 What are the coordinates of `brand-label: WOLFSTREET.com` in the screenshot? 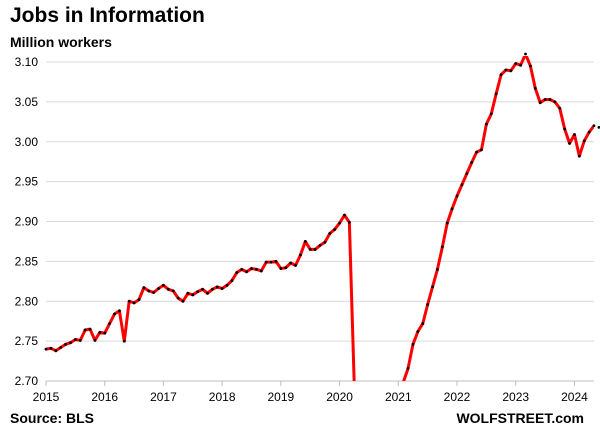 It's located at (520, 418).